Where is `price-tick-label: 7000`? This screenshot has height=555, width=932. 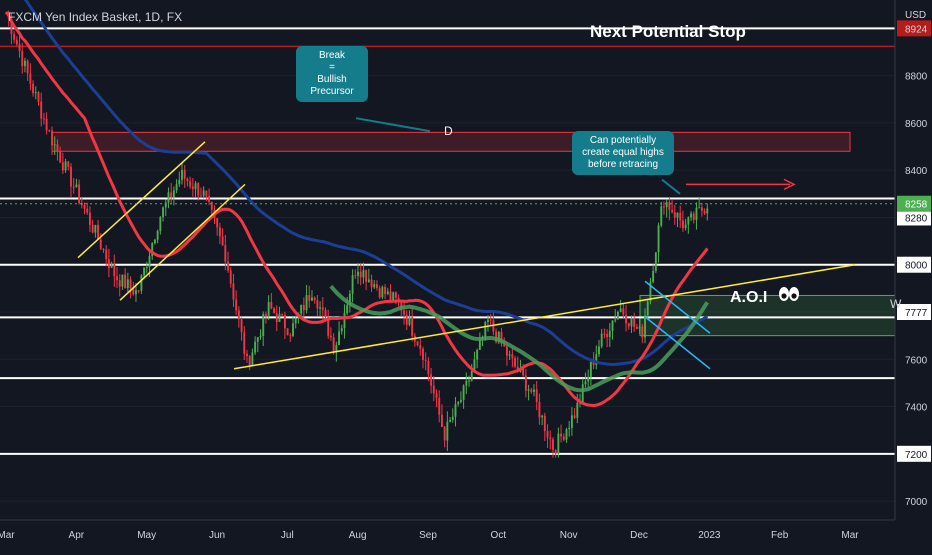 price-tick-label: 7000 is located at coordinates (916, 502).